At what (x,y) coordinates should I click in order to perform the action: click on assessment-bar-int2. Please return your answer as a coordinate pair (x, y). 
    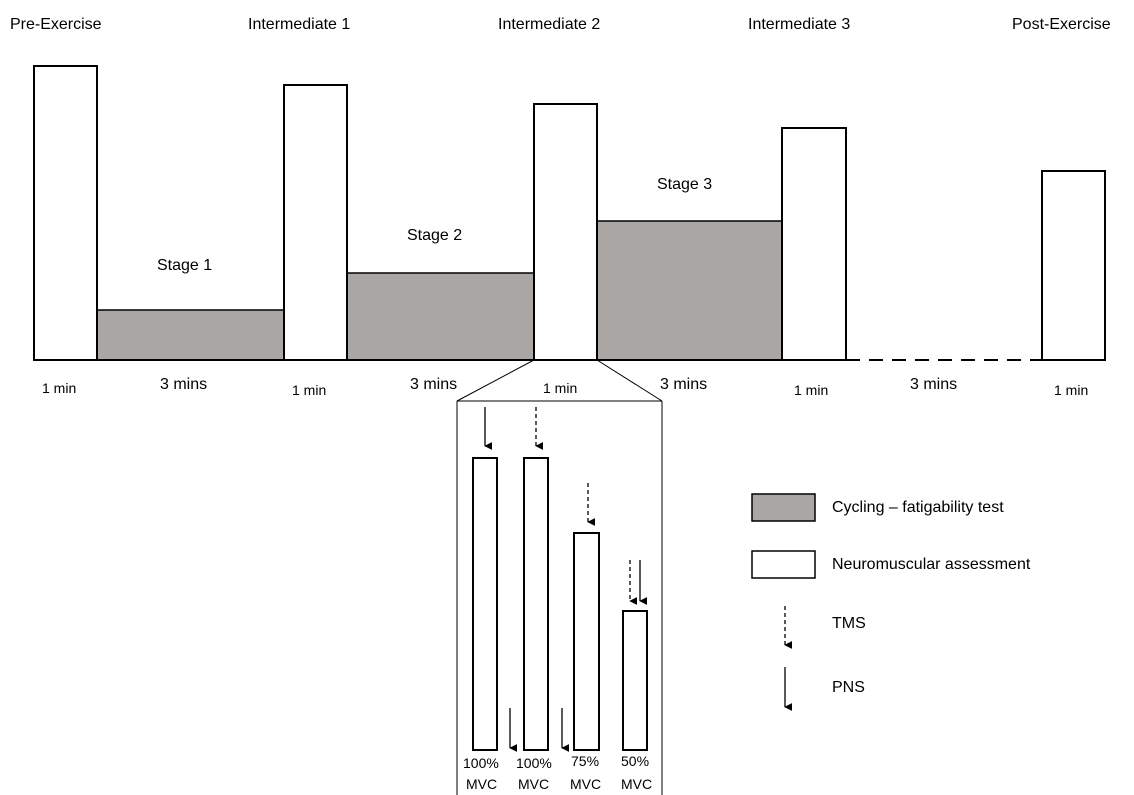
    Looking at the image, I should click on (565, 232).